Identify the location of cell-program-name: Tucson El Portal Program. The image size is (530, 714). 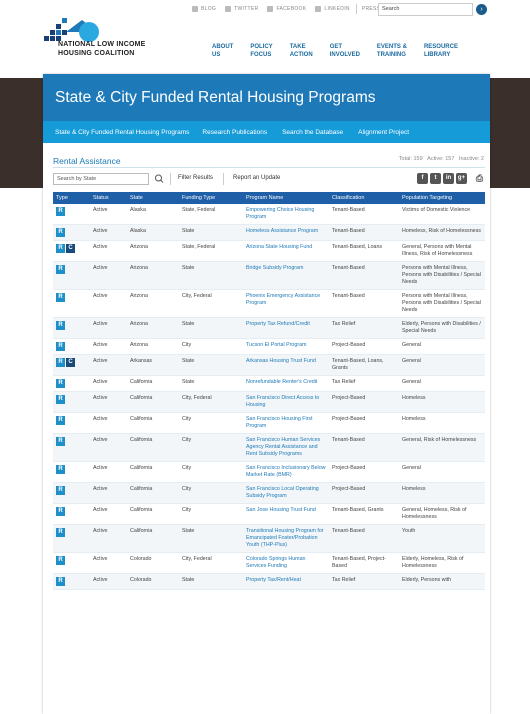
(286, 346).